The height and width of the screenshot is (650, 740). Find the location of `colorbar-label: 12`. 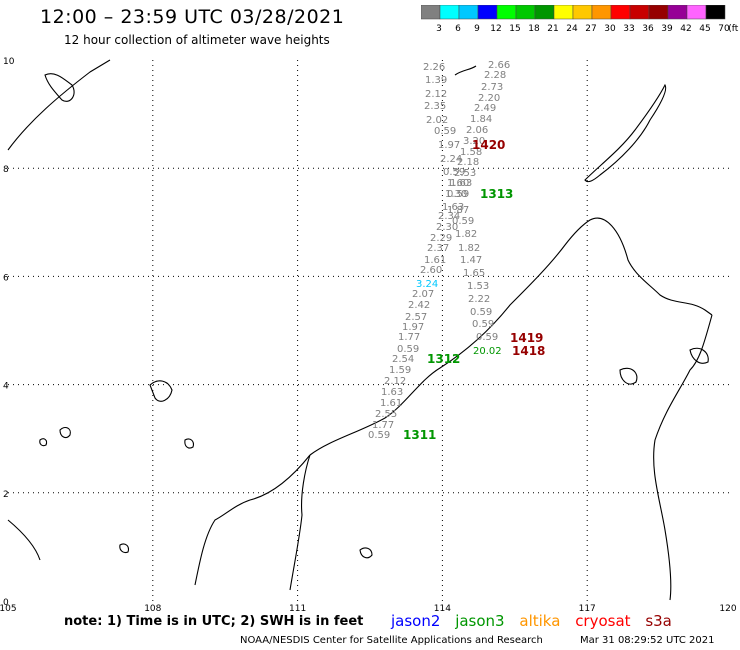

colorbar-label: 12 is located at coordinates (495, 29).